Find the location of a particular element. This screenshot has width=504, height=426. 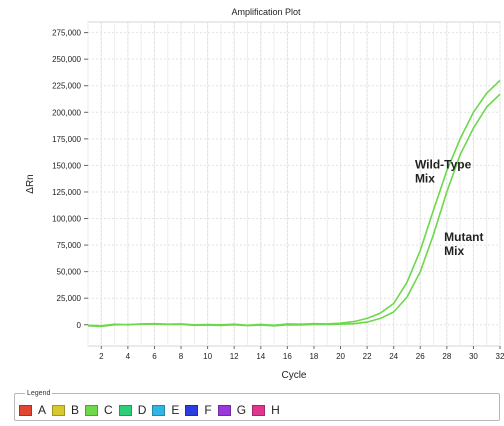

x-axis-label: Cycle is located at coordinates (293, 375).